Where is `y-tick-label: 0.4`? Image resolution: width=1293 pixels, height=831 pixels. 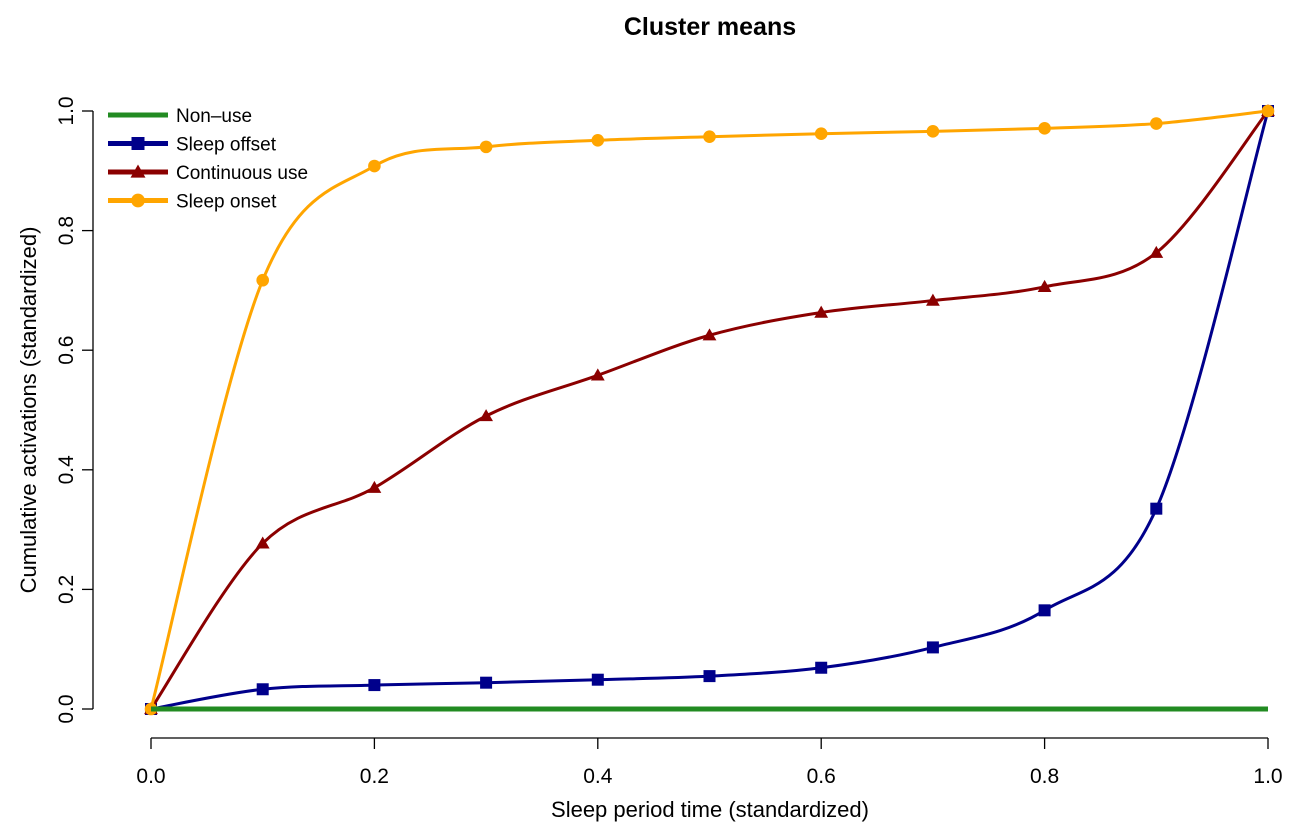
y-tick-label: 0.4 is located at coordinates (66, 470).